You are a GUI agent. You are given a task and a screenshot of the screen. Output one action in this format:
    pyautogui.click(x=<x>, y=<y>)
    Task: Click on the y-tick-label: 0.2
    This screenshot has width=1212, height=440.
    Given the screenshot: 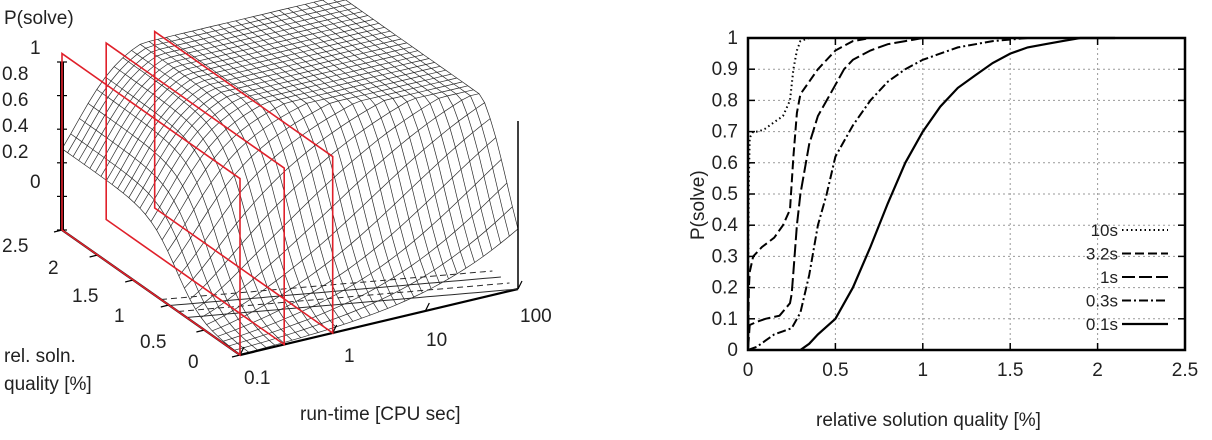 What is the action you would take?
    pyautogui.click(x=725, y=288)
    